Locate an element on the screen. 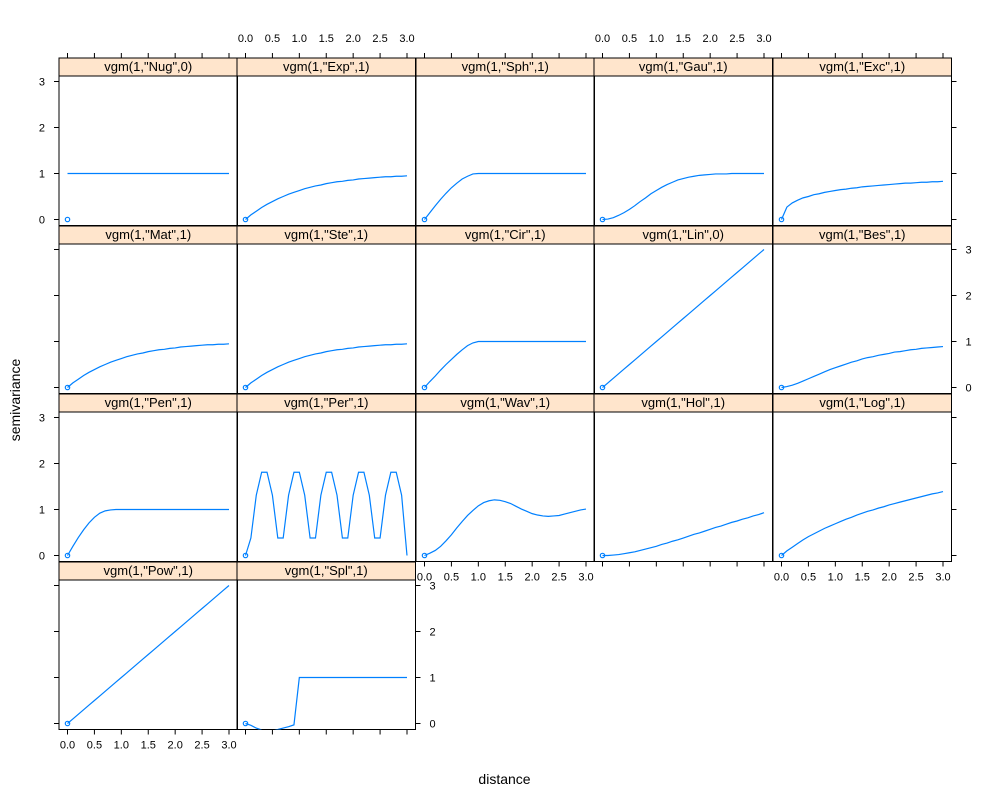 Image resolution: width=997 pixels, height=800 pixels. panel: vgm(1,"Cir",1) is located at coordinates (505, 309).